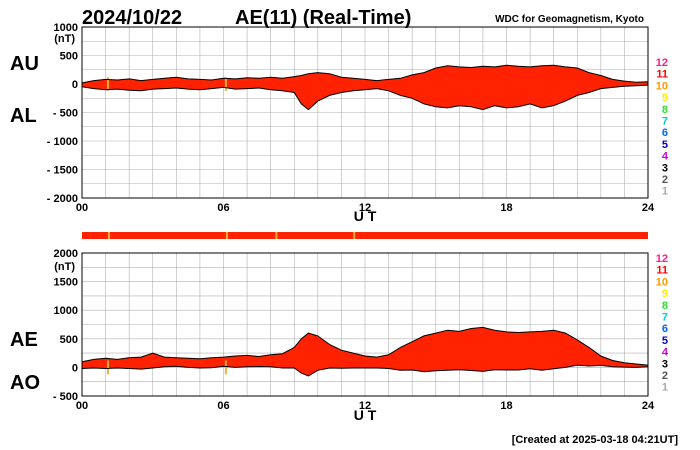 The image size is (700, 450). I want to click on status-bar-band, so click(365, 235).